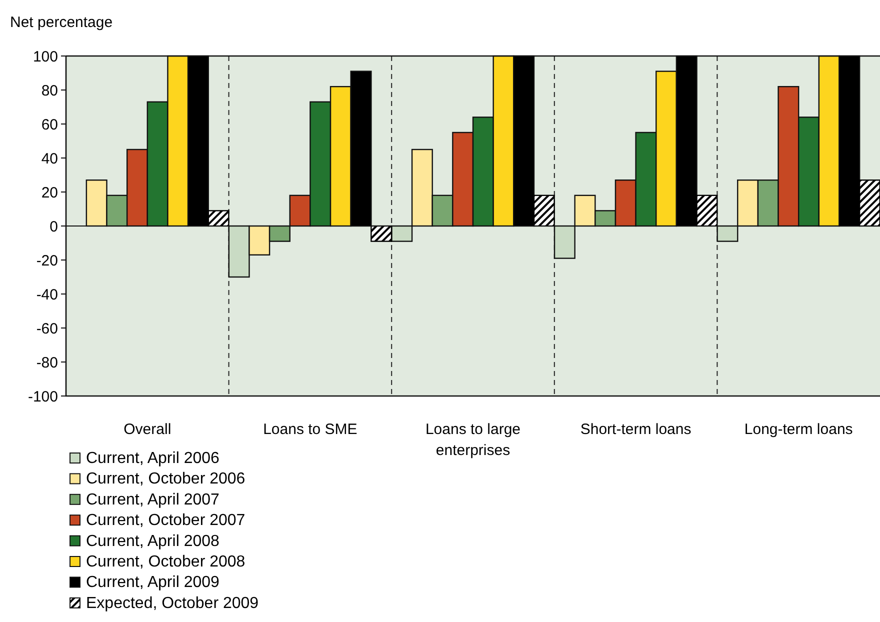  I want to click on y-tick-label: 40, so click(49, 159).